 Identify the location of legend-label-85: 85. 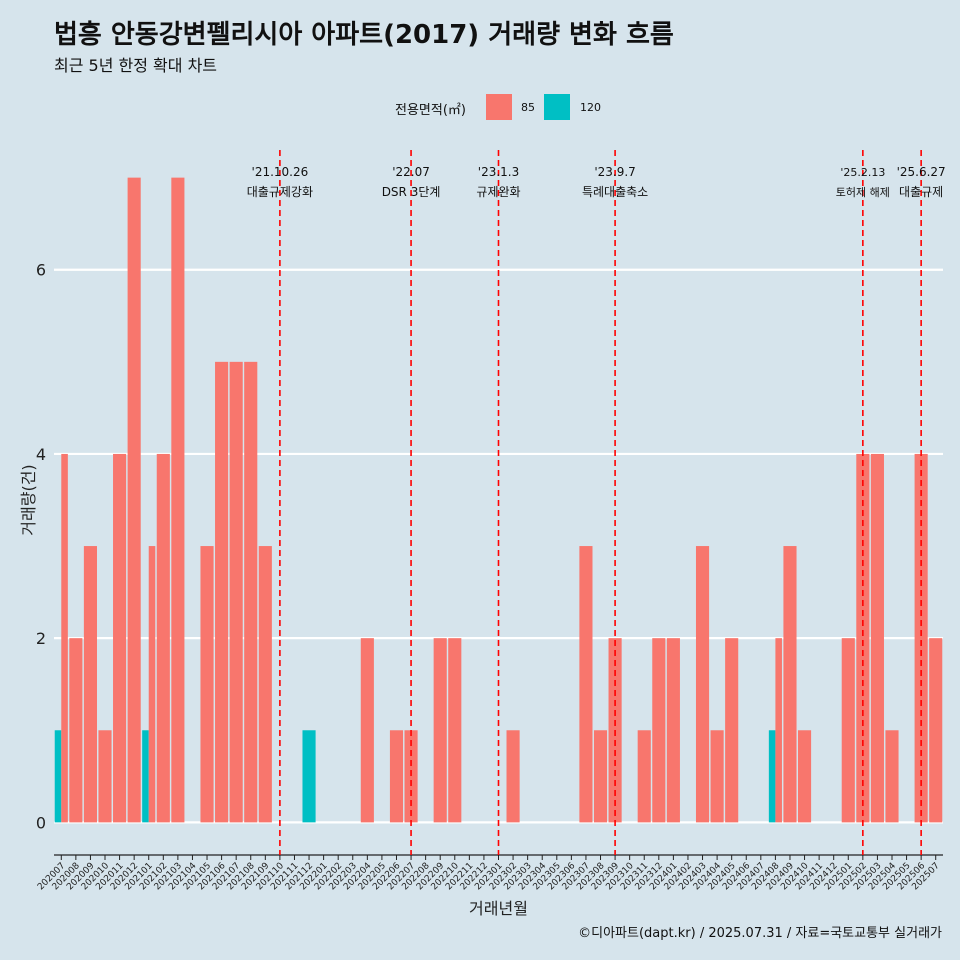
(528, 107).